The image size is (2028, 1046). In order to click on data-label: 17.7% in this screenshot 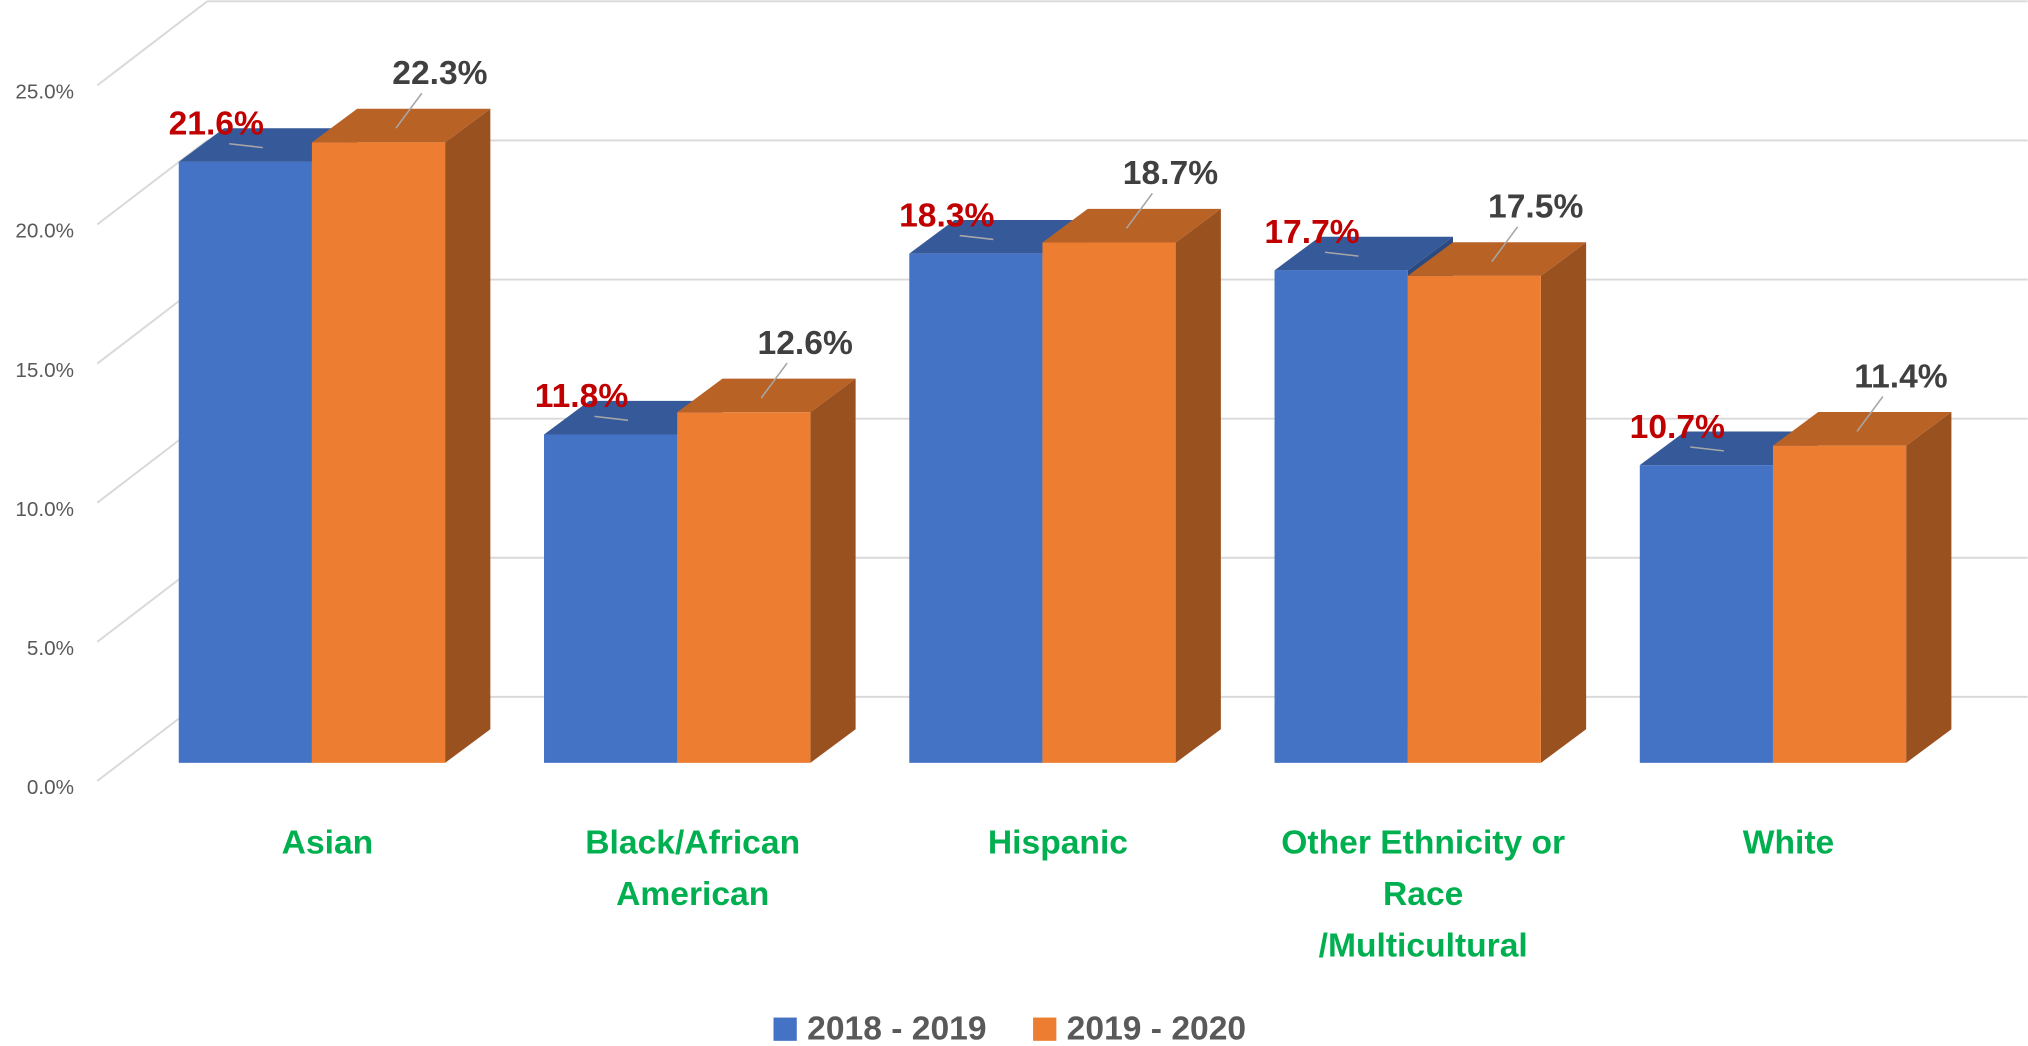, I will do `click(1311, 232)`.